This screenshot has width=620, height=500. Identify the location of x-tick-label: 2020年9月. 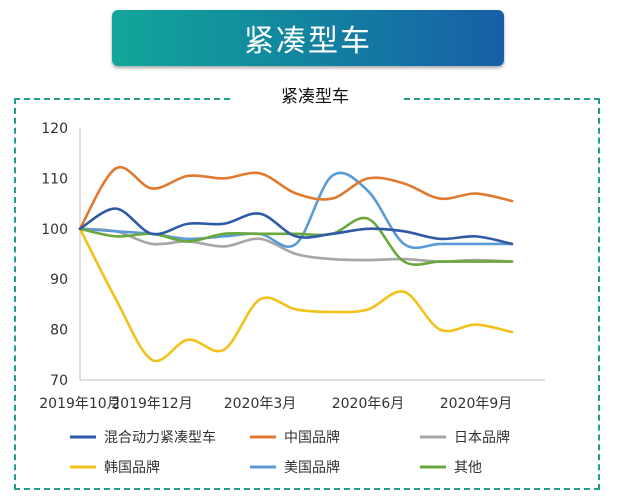
(476, 404).